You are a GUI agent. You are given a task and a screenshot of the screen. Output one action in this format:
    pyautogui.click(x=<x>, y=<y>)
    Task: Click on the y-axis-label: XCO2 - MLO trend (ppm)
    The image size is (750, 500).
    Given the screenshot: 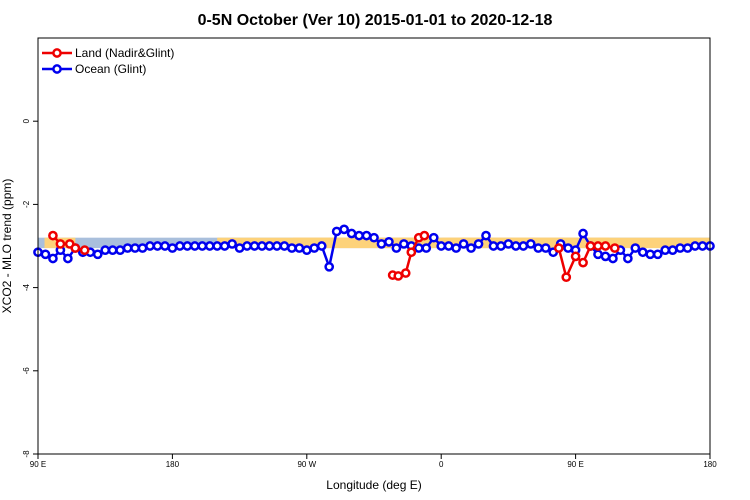 What is the action you would take?
    pyautogui.click(x=7, y=246)
    